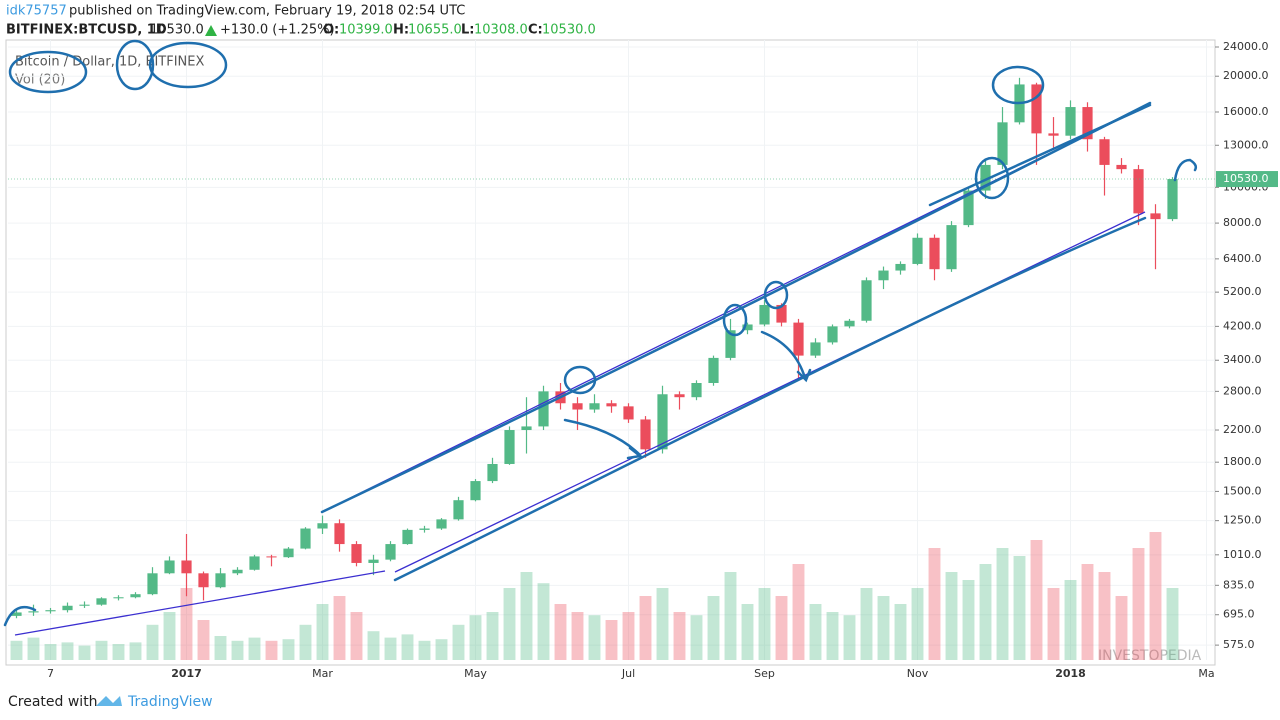  What do you see at coordinates (1242, 461) in the screenshot?
I see `y-tick-label: 1800.0` at bounding box center [1242, 461].